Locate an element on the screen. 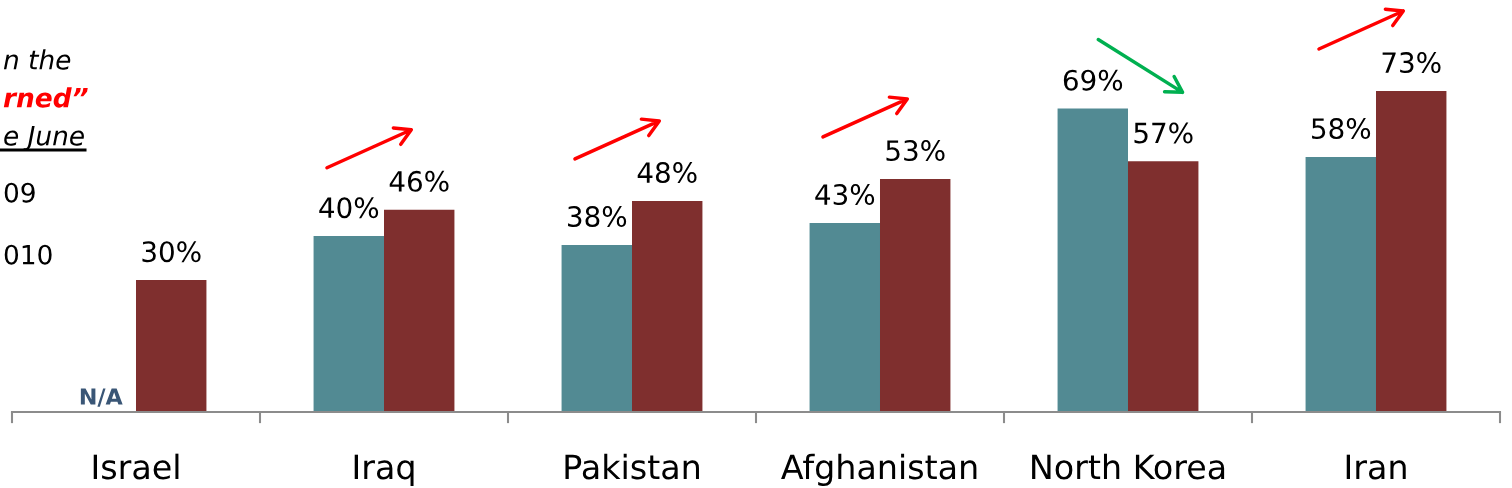 This screenshot has height=488, width=1512. text: n the is located at coordinates (37, 59).